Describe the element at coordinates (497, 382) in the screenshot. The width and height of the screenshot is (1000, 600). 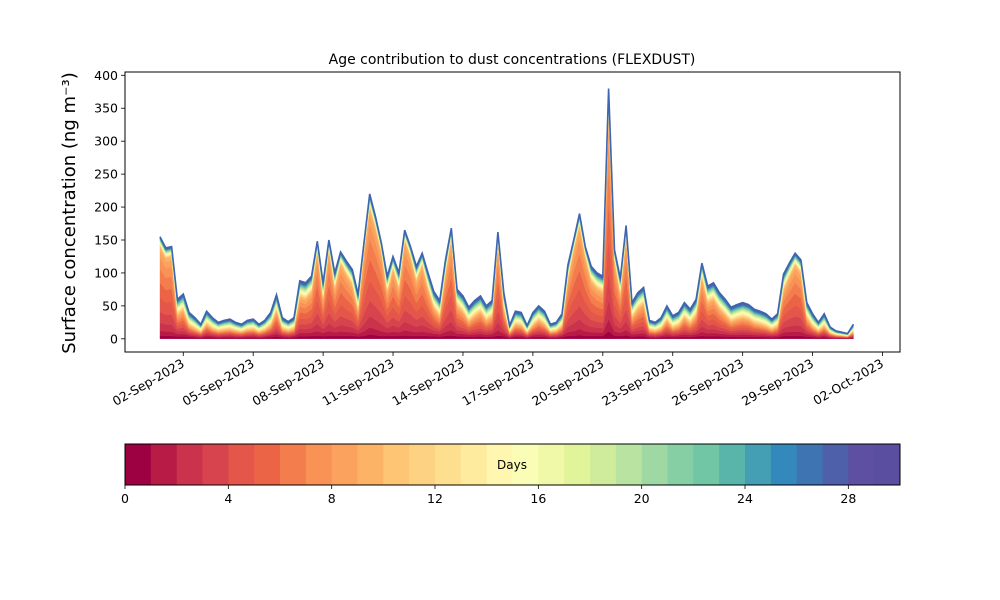
I see `x-tick-label: 17-Sep-2023` at that location.